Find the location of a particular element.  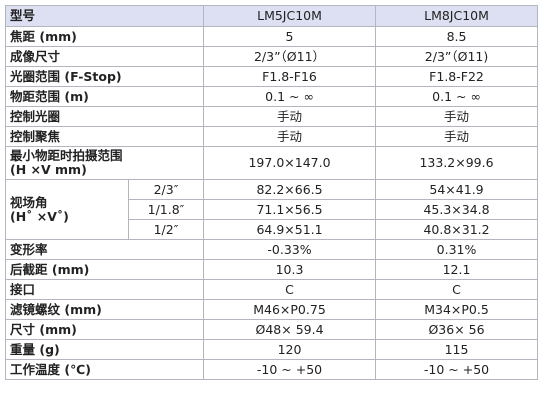

label-line: 最小物距时拍摄范围 is located at coordinates (66, 155).